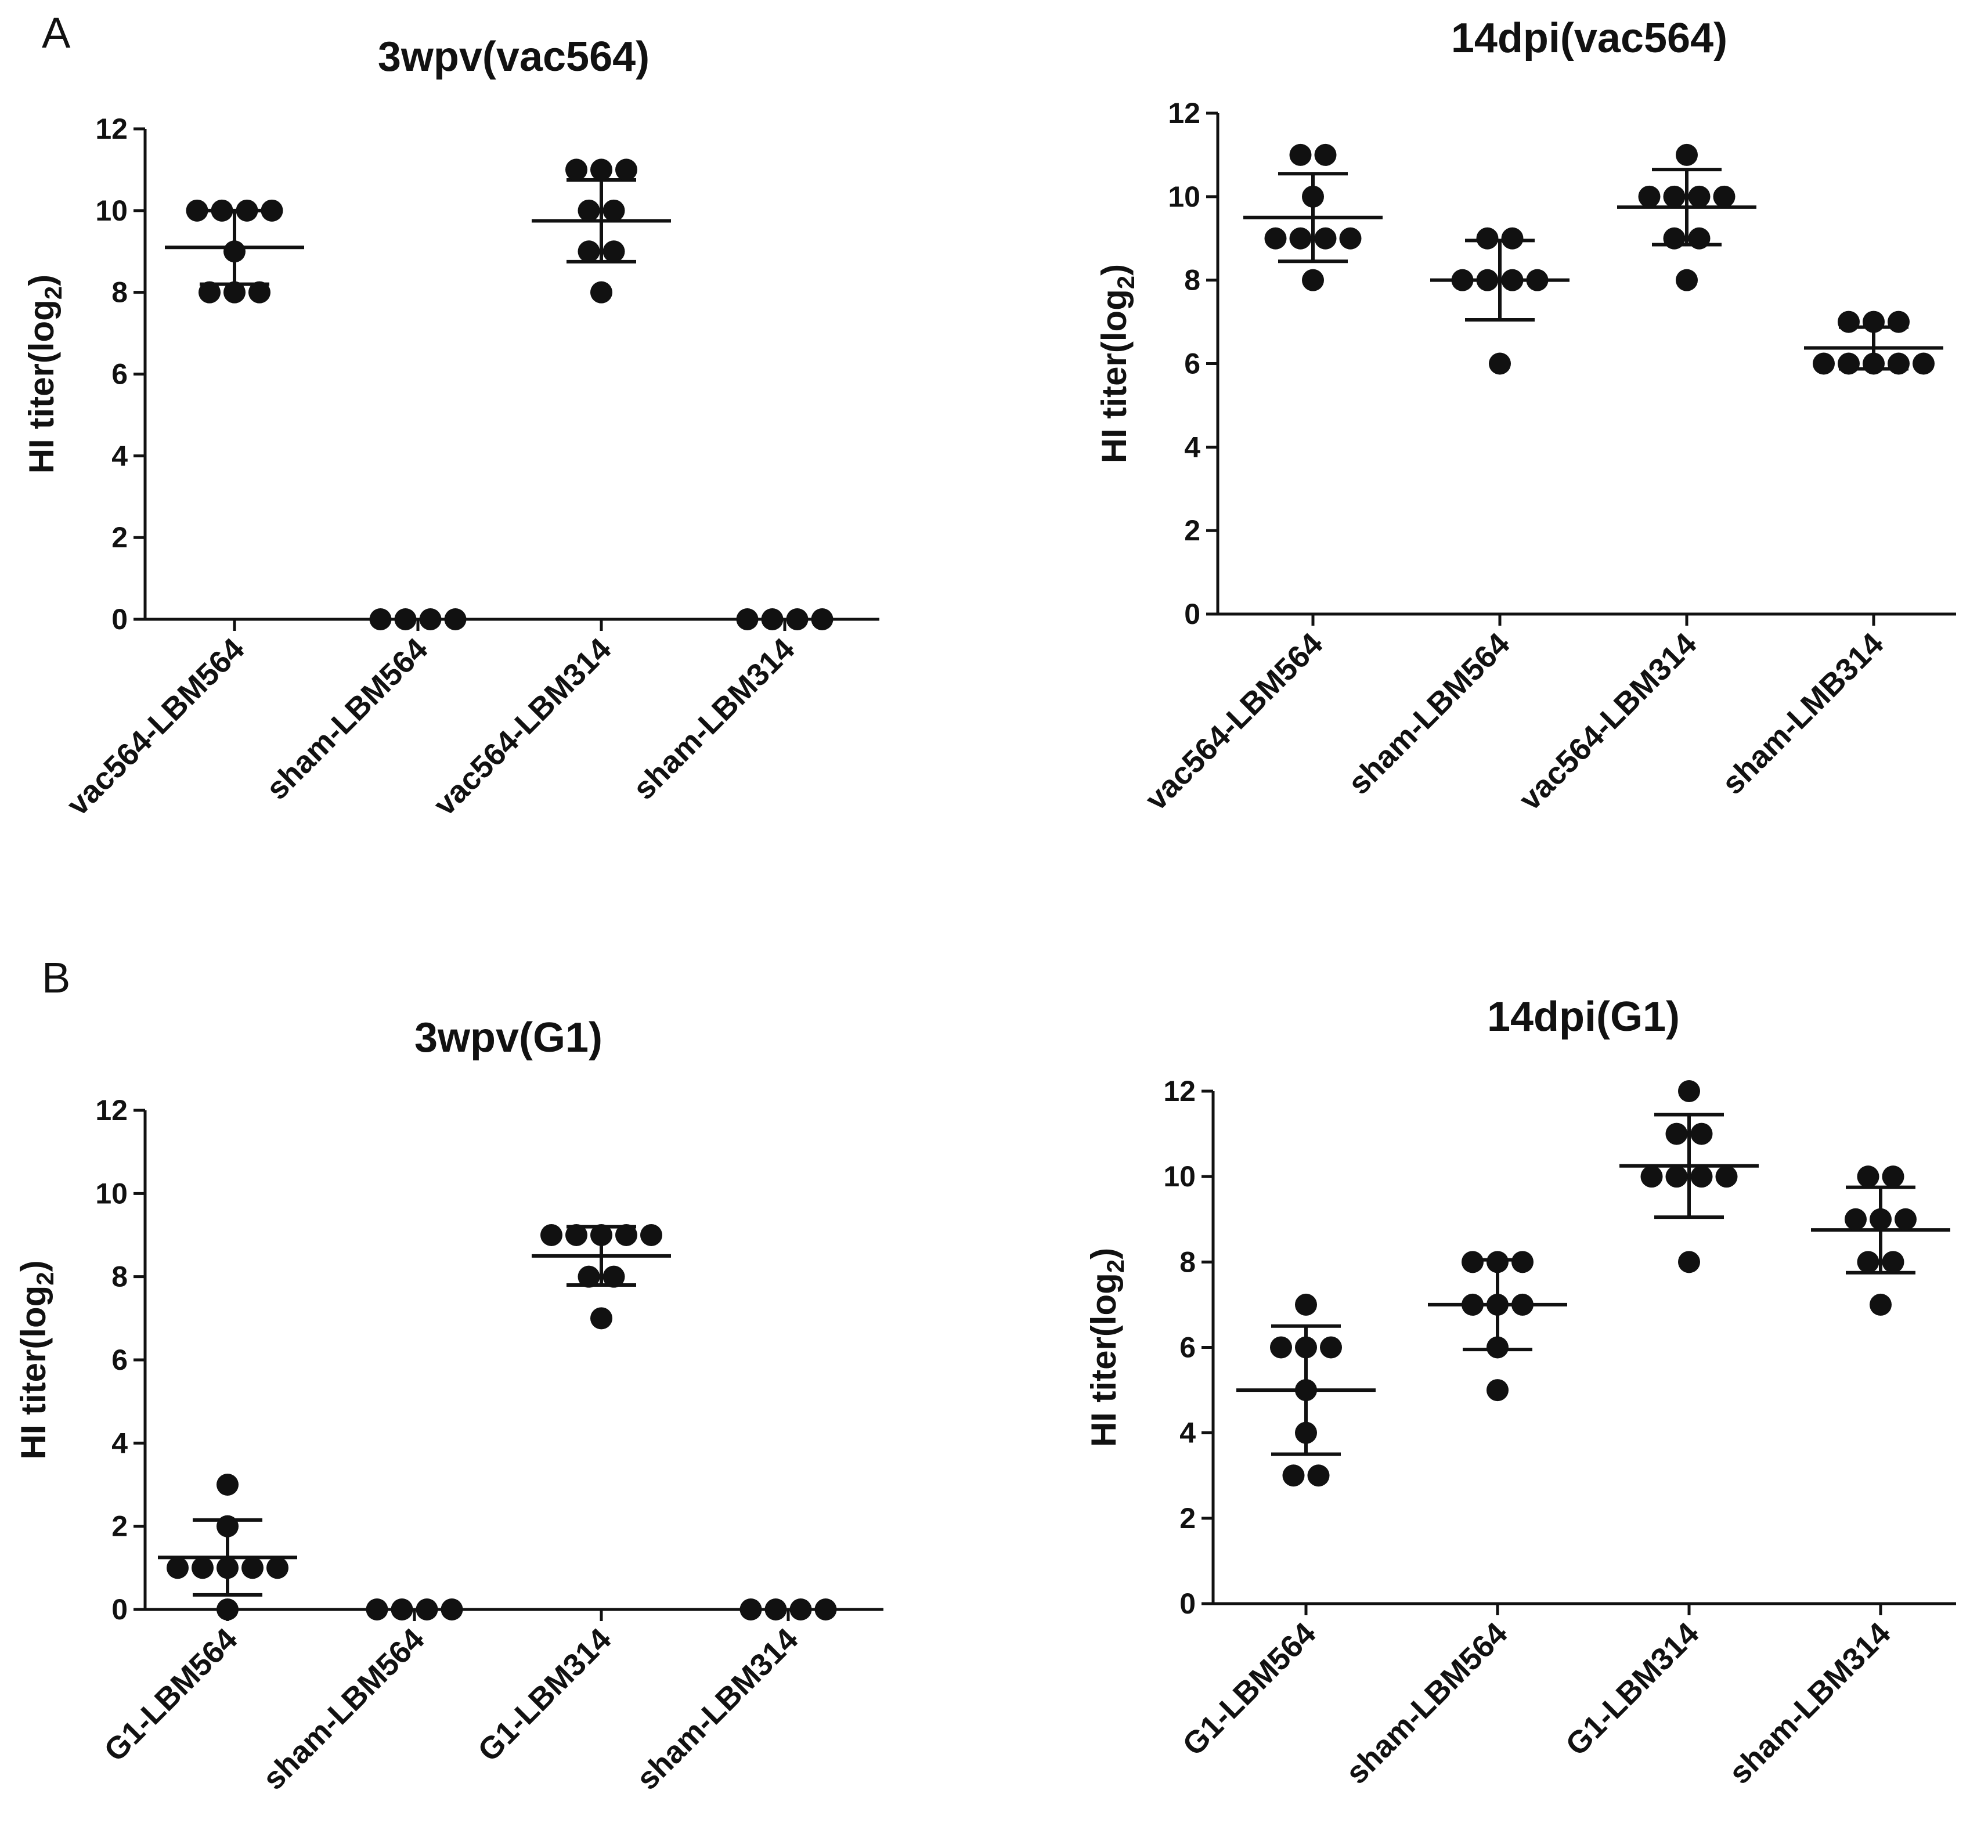 Image resolution: width=1988 pixels, height=1848 pixels. I want to click on x-category-label-vac564-lbm314: vac564-LBM314, so click(1609, 722).